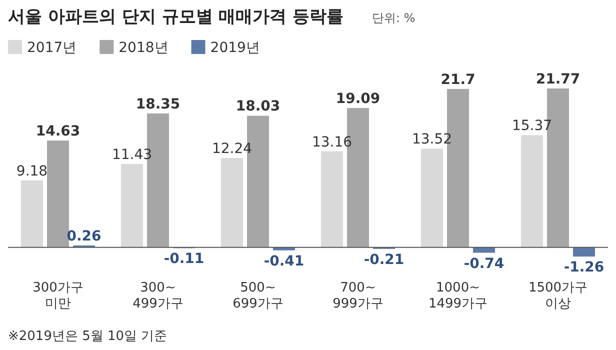  I want to click on data-label: 13.52, so click(432, 140).